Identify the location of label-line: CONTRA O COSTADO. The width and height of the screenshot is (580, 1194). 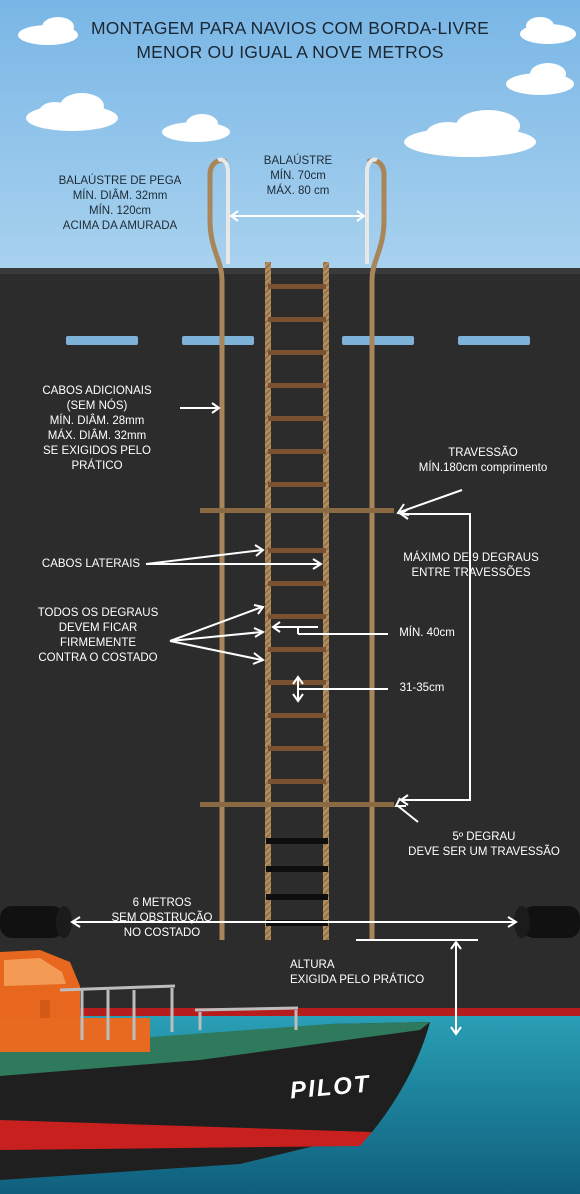
(98, 658).